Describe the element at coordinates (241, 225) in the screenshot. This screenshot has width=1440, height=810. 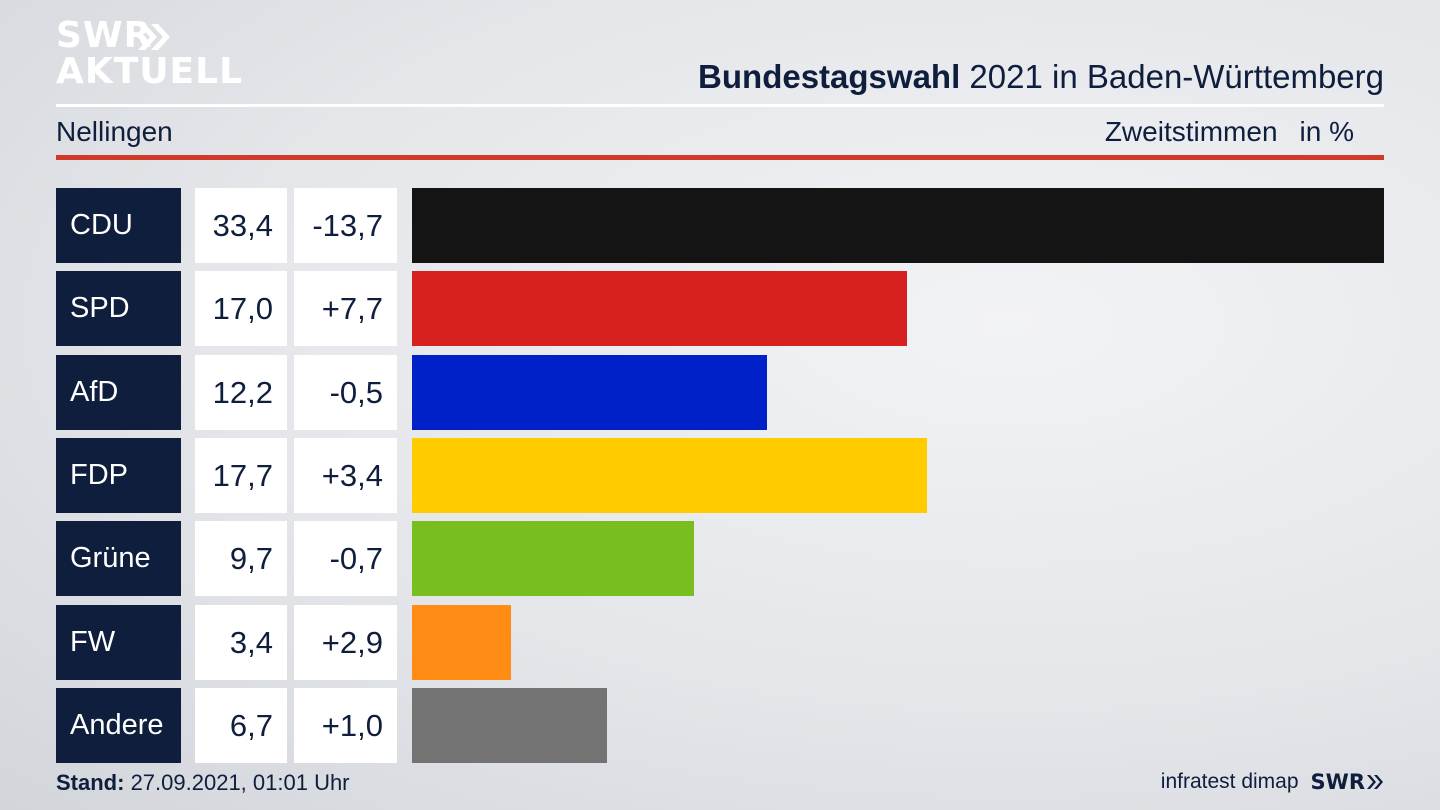
I see `vote-share-value: 33,4` at that location.